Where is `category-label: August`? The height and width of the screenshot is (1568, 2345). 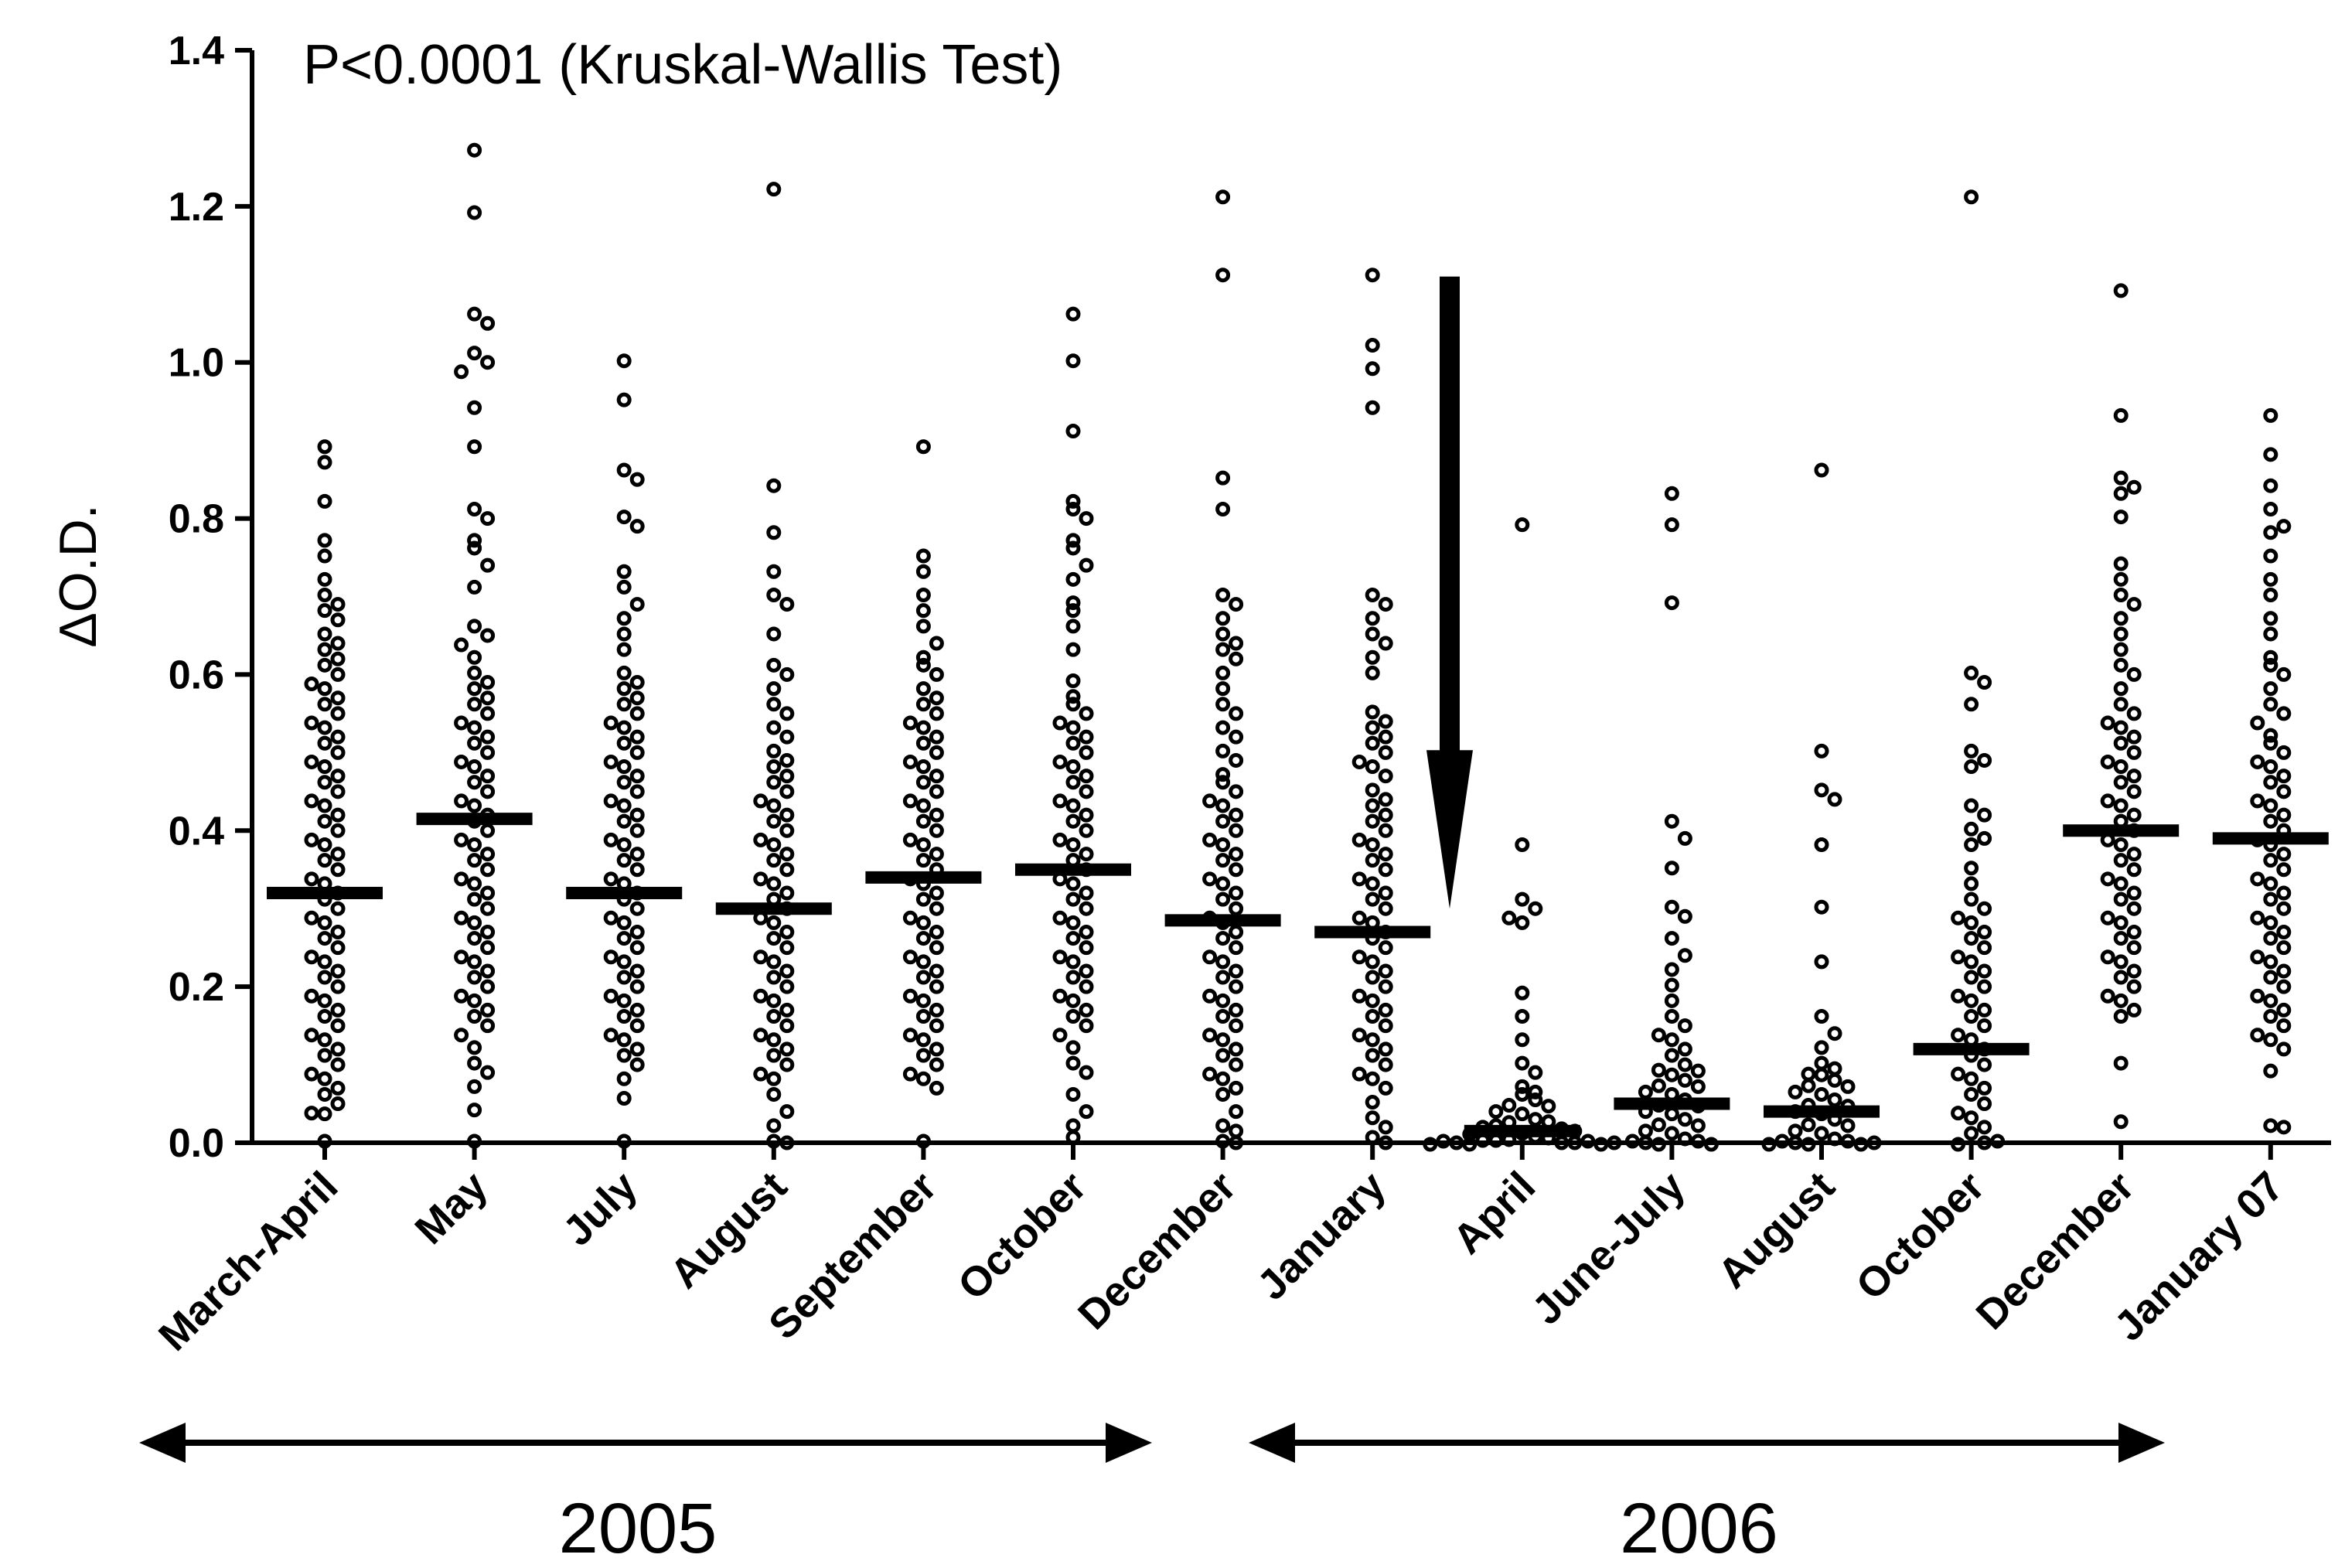
category-label: August is located at coordinates (1776, 1230).